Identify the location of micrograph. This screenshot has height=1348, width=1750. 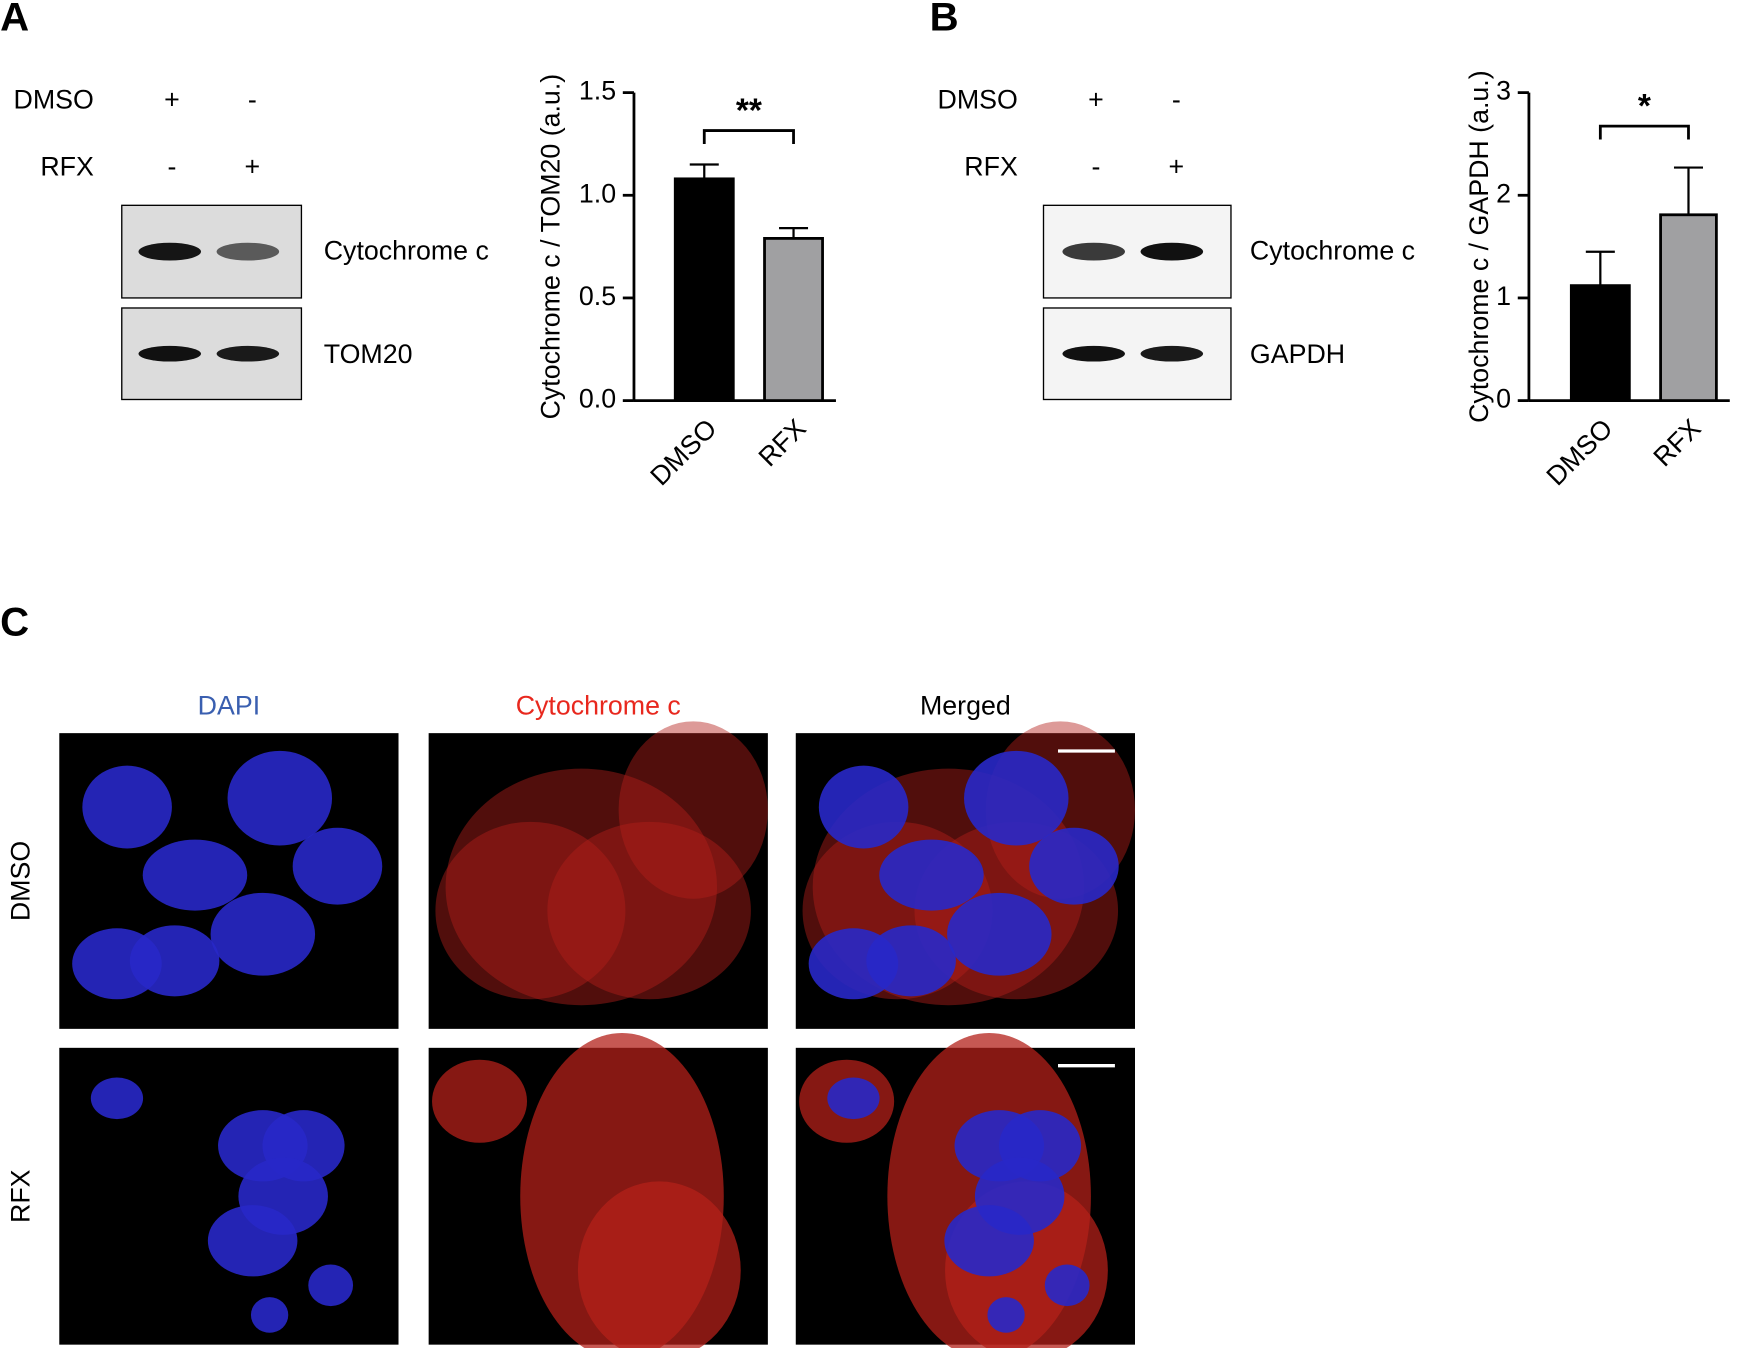
(598, 881).